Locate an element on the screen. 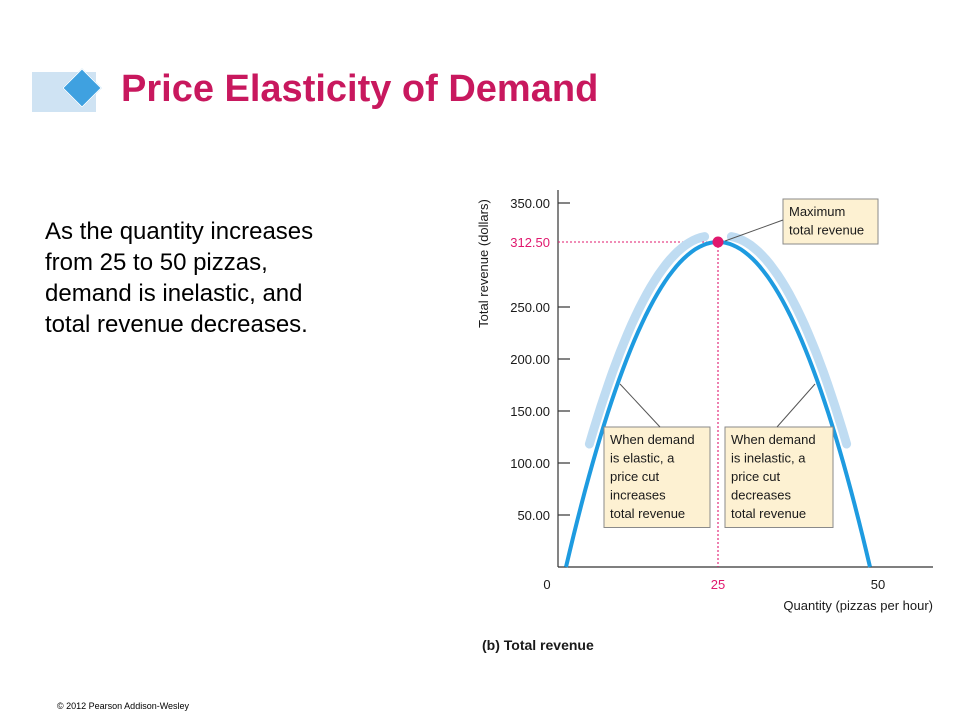  elastic-callout-text: When demand is located at coordinates (652, 439).